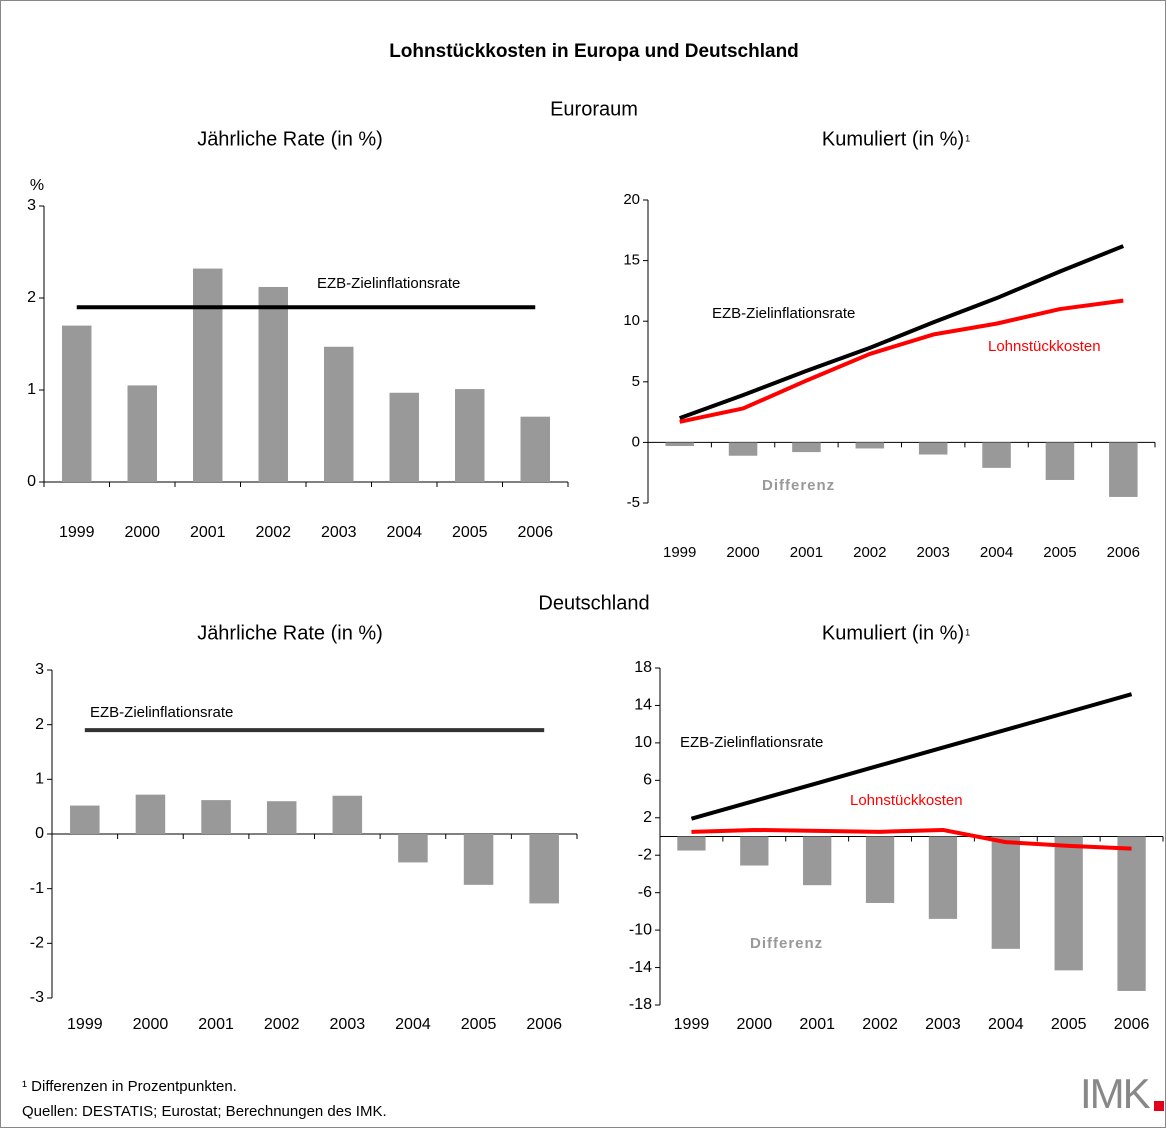  Describe the element at coordinates (1044, 346) in the screenshot. I see `series-label: Lohnstückkosten` at that location.